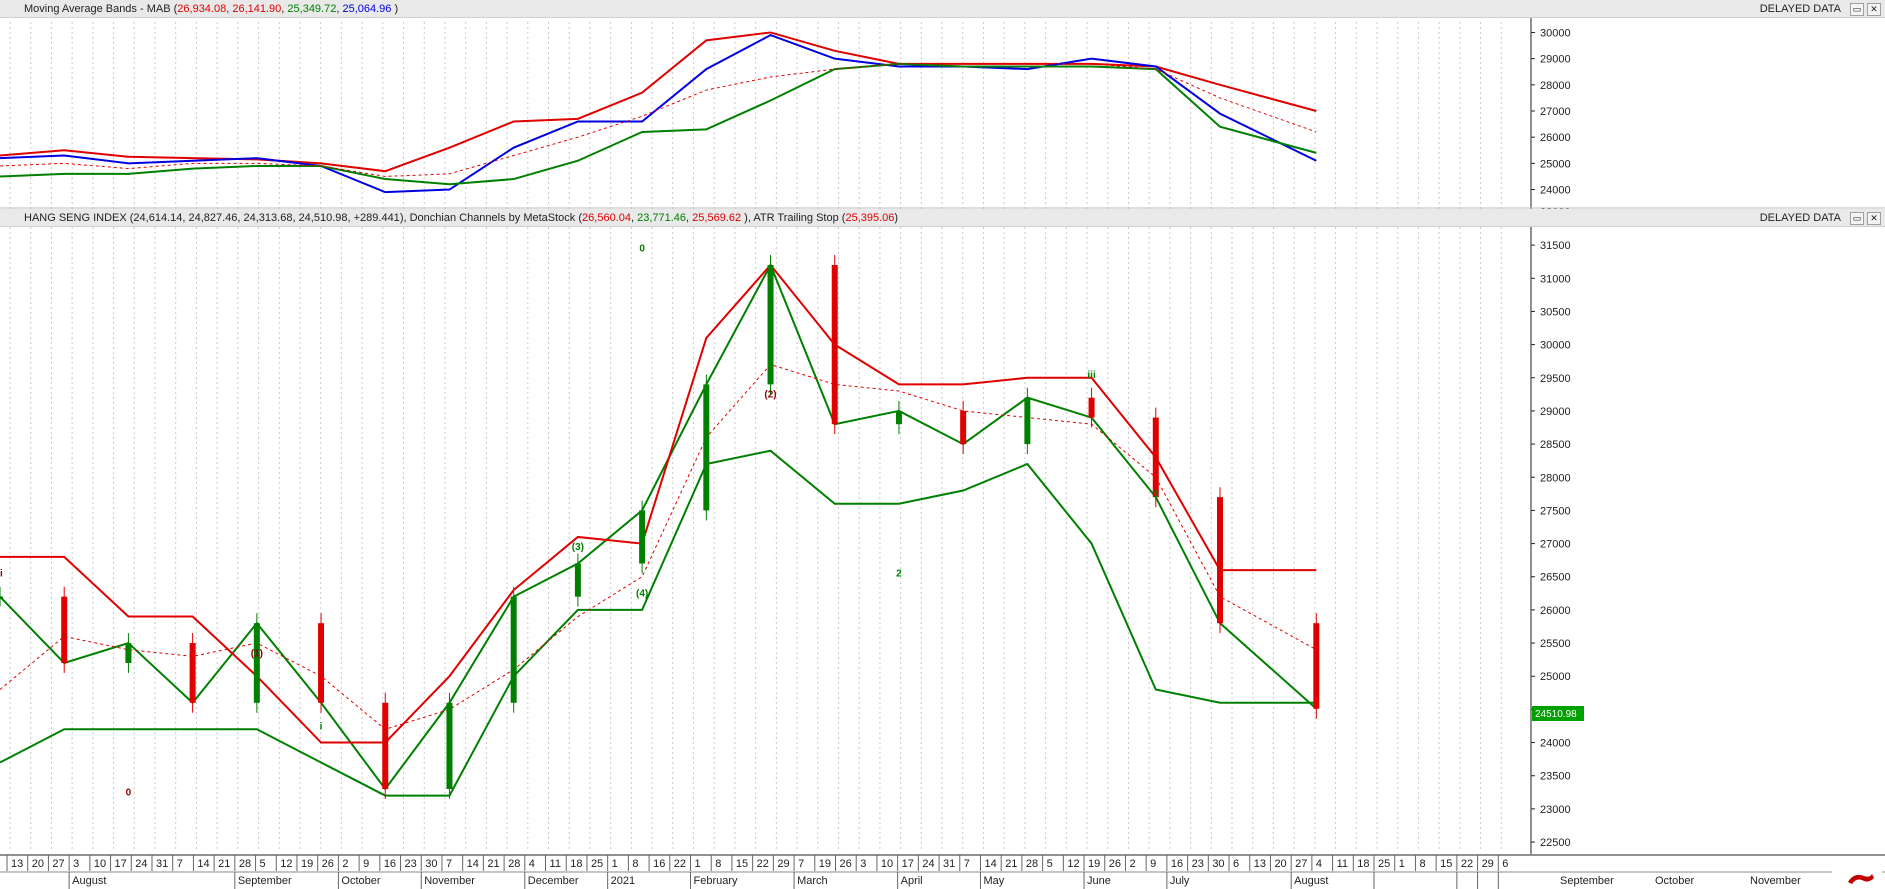 This screenshot has width=1885, height=889. Describe the element at coordinates (1555, 112) in the screenshot. I see `mab-y-tick-label: 27000` at that location.